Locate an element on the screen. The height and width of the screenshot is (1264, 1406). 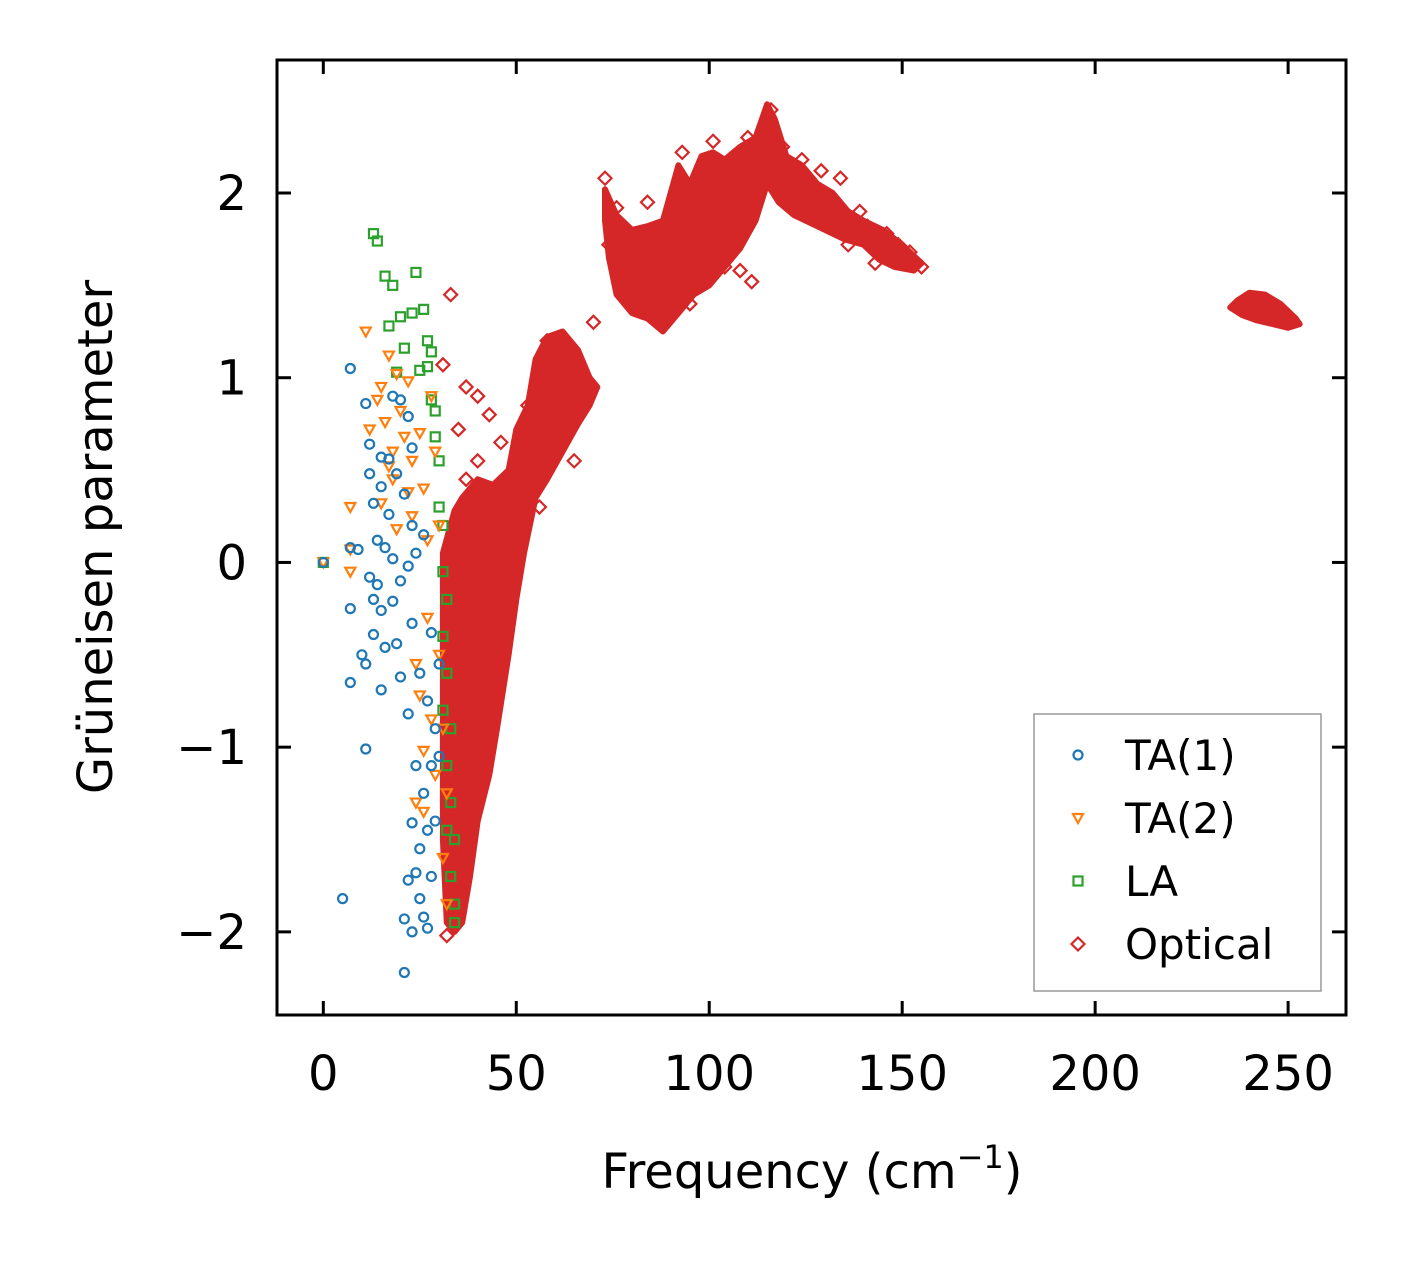
y-tick-label: −2 is located at coordinates (211, 933).